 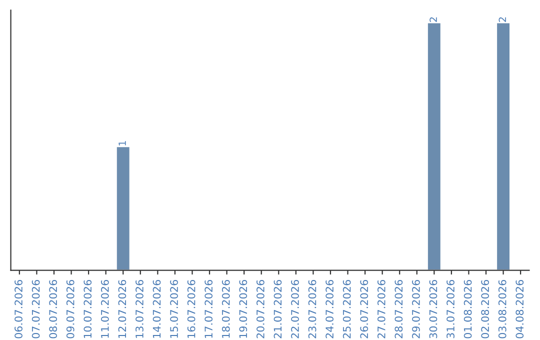 What do you see at coordinates (18, 309) in the screenshot?
I see `x-tick-label: 06.07.2026` at bounding box center [18, 309].